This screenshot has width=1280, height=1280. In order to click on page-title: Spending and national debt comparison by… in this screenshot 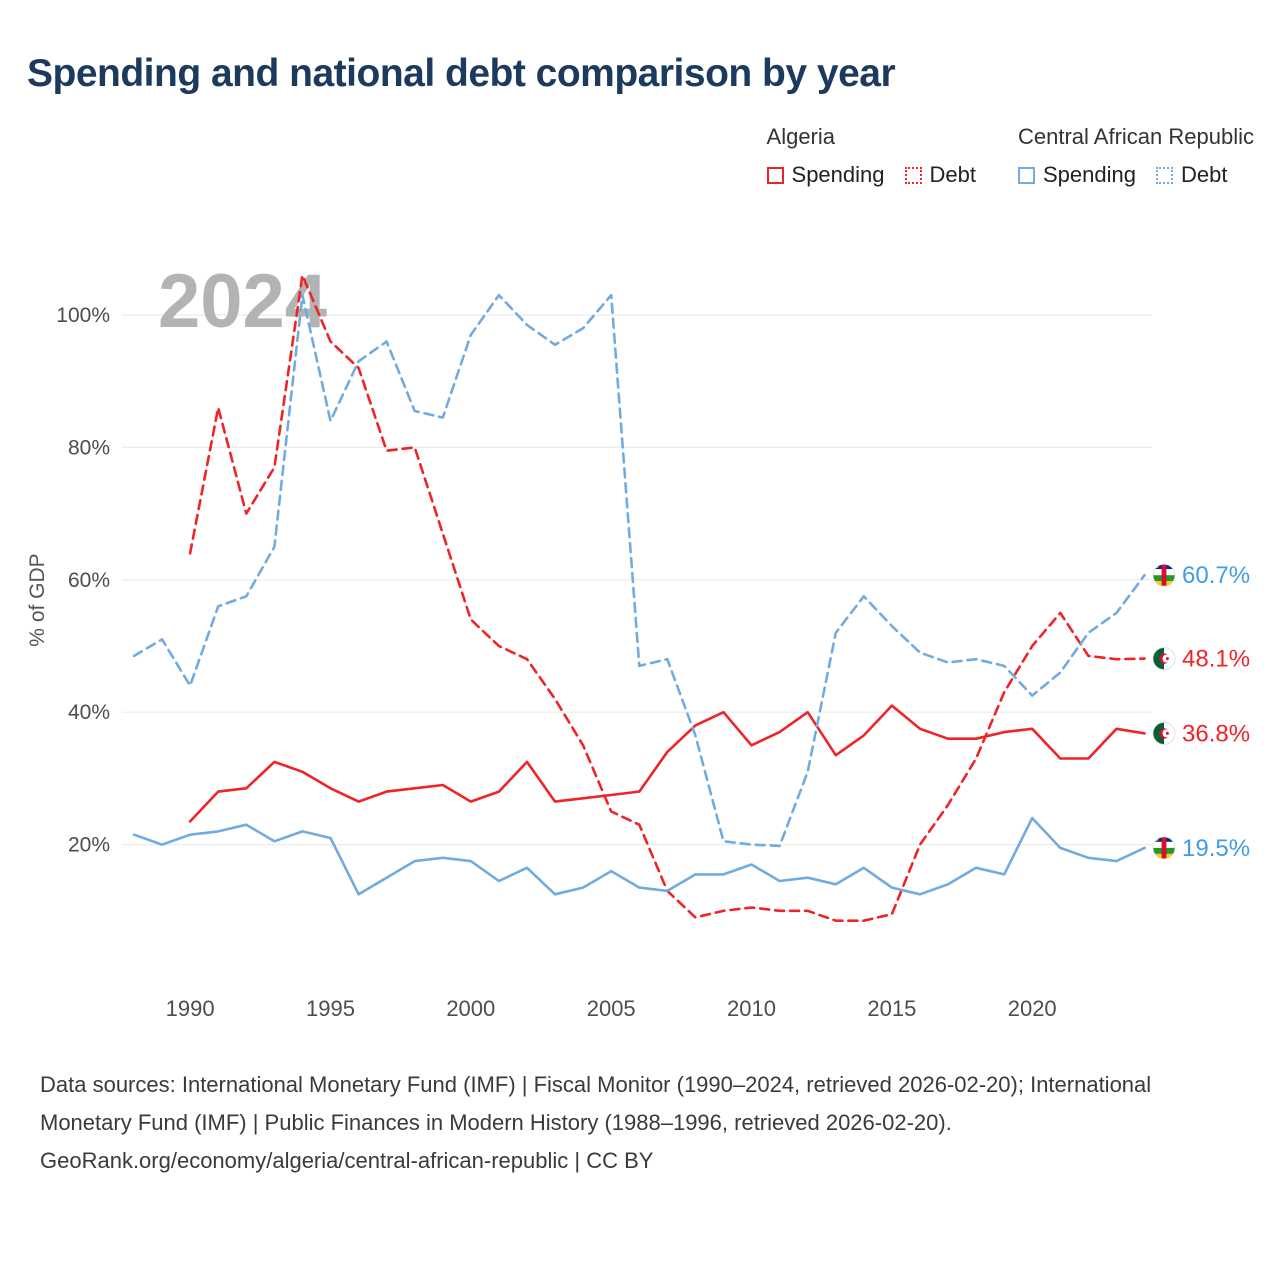, I will do `click(461, 73)`.